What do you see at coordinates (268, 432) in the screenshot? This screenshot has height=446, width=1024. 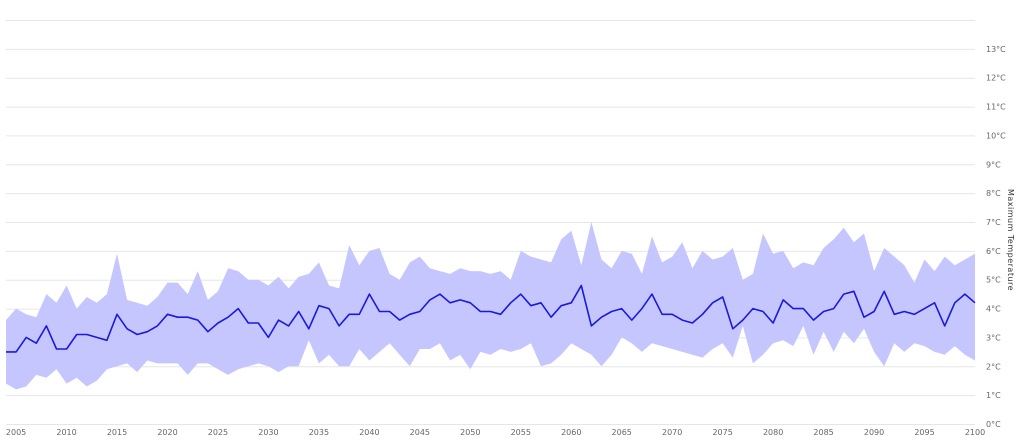 I see `x-tick-label: 2030` at bounding box center [268, 432].